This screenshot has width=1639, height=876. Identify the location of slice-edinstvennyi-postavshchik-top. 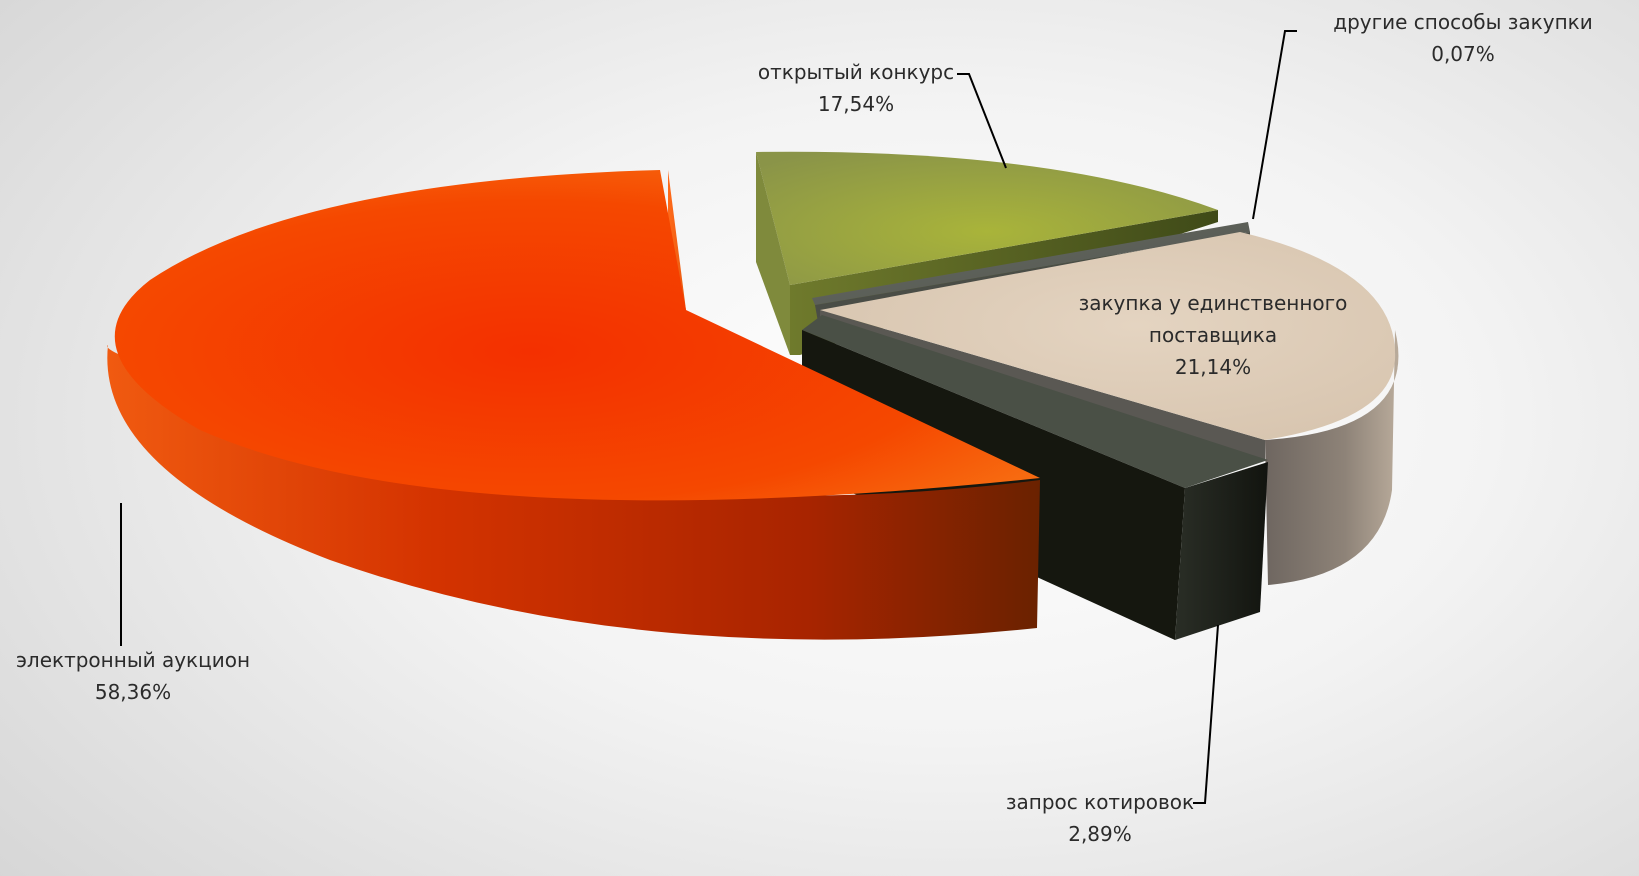
(1108, 336).